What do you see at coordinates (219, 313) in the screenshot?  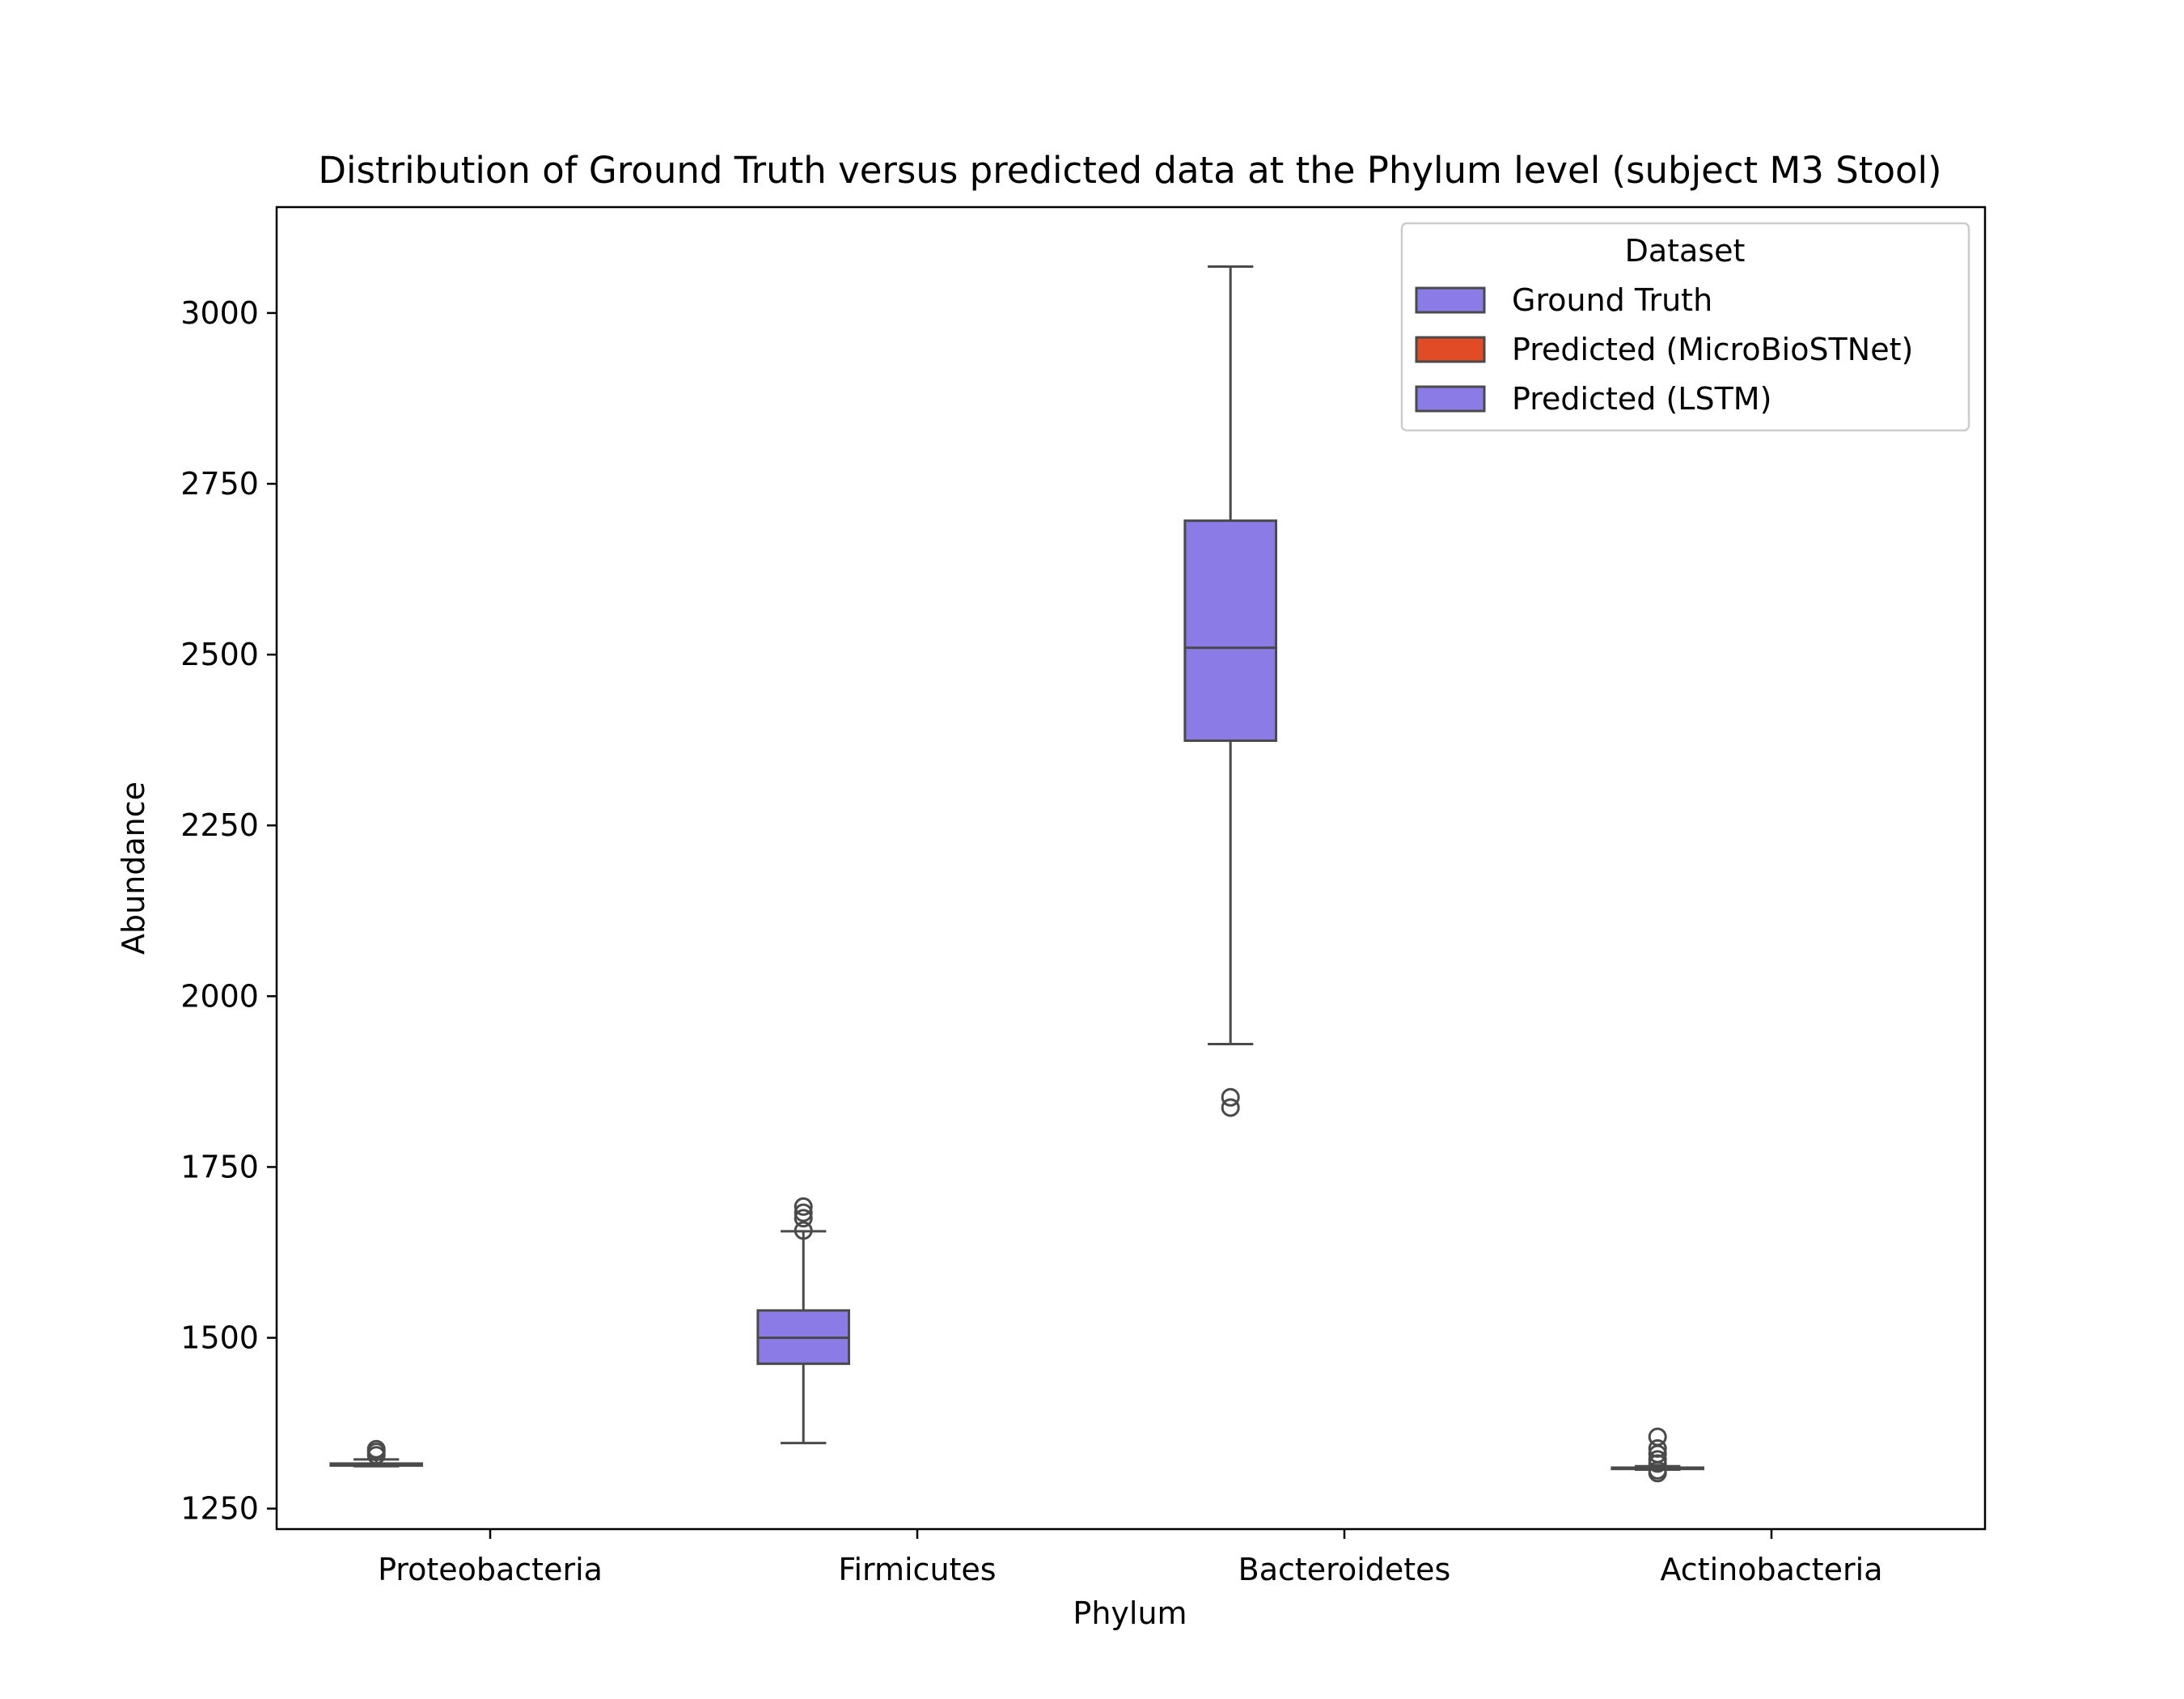 I see `y-tick-label: 3000` at bounding box center [219, 313].